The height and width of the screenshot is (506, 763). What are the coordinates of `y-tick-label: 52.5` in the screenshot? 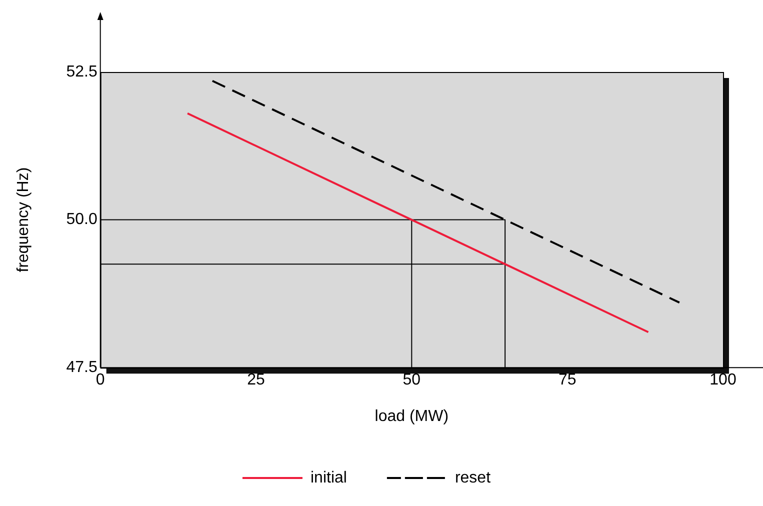 It's located at (82, 71).